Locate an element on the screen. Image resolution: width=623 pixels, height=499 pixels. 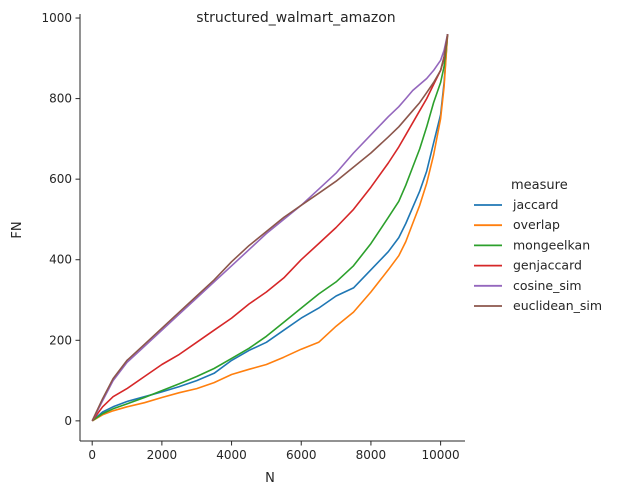
x-tick-label: 6000 is located at coordinates (301, 455).